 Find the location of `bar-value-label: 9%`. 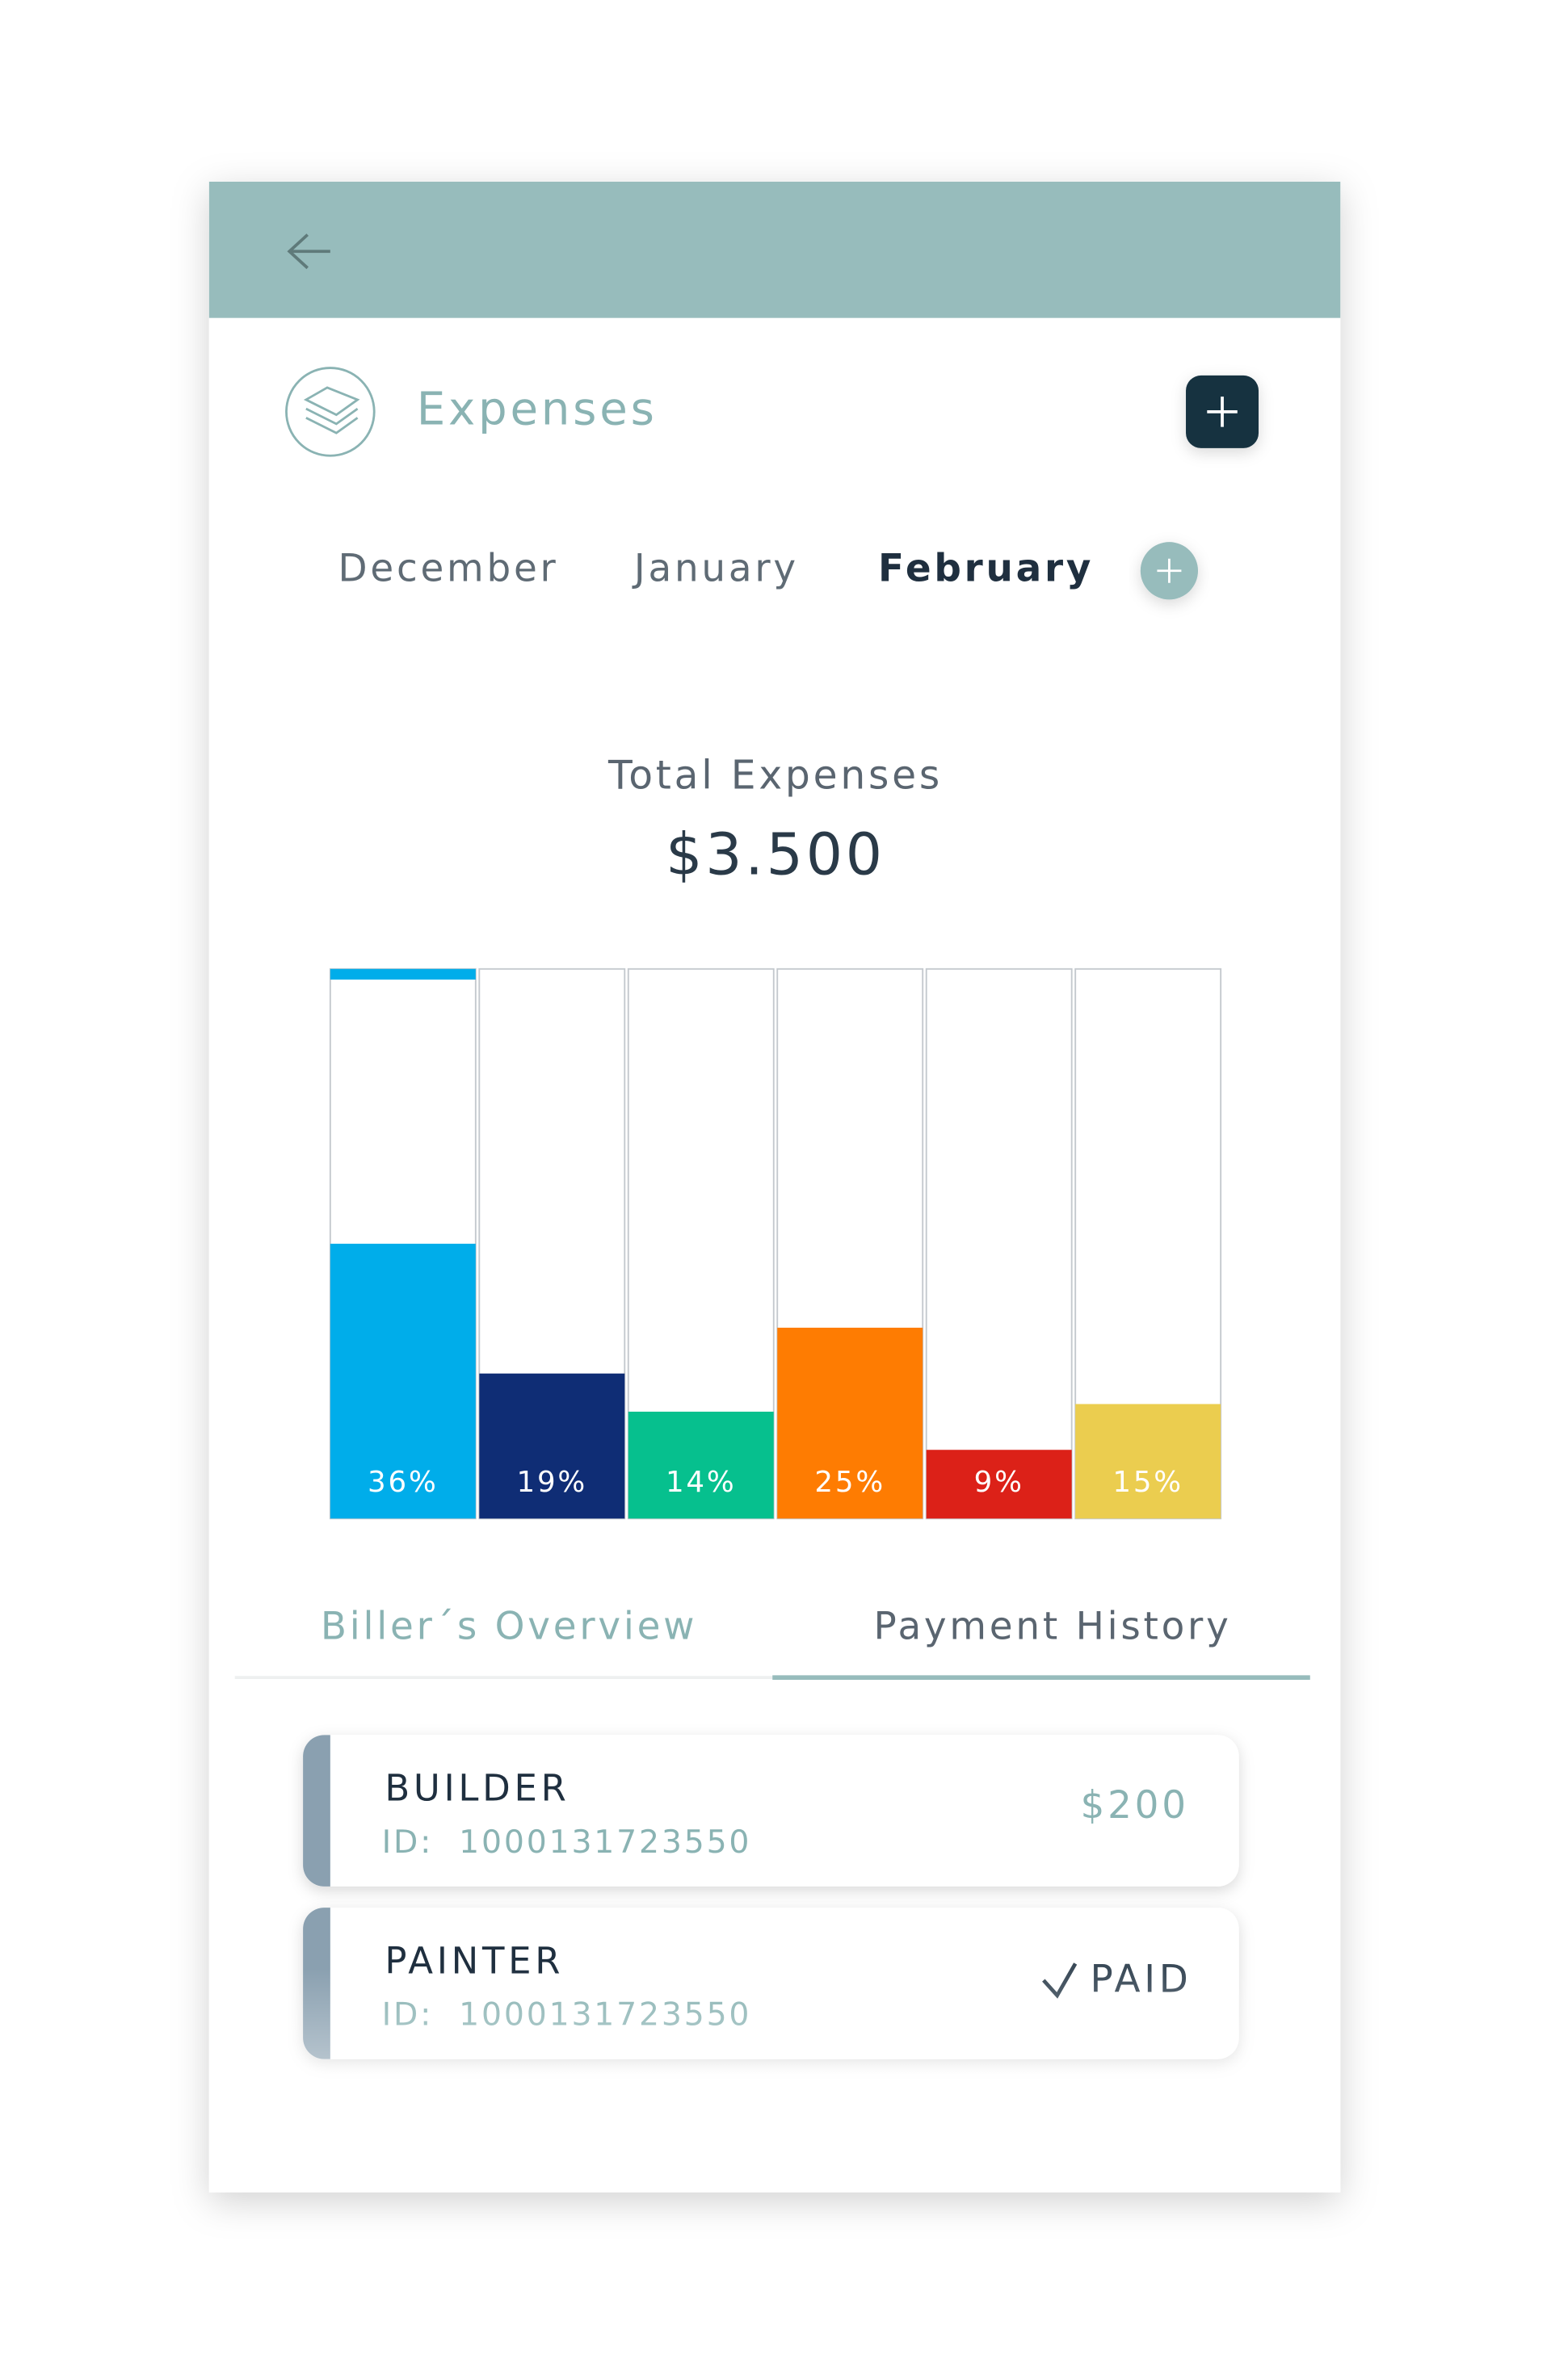

bar-value-label: 9% is located at coordinates (999, 1483).